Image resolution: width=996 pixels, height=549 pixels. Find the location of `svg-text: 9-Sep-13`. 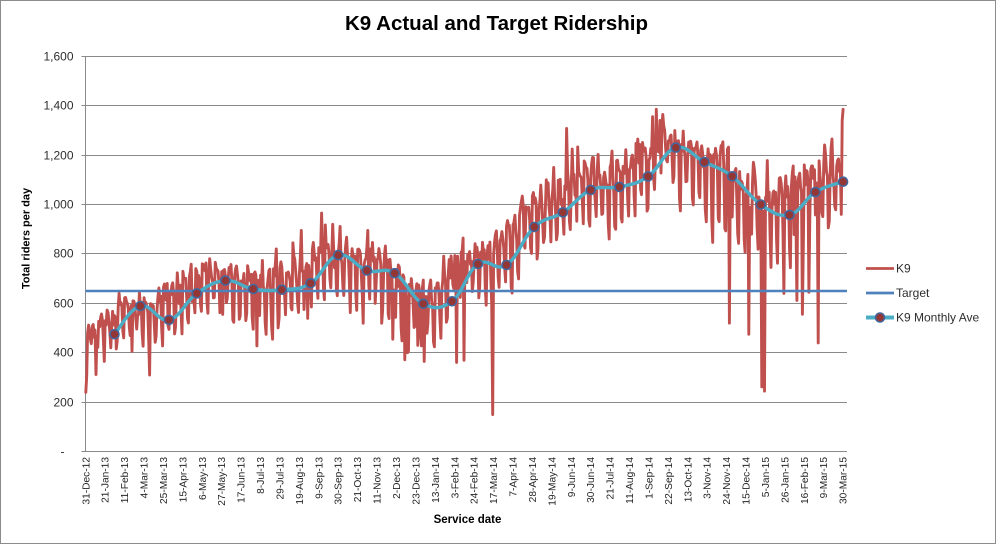

svg-text: 9-Sep-13 is located at coordinates (319, 478).